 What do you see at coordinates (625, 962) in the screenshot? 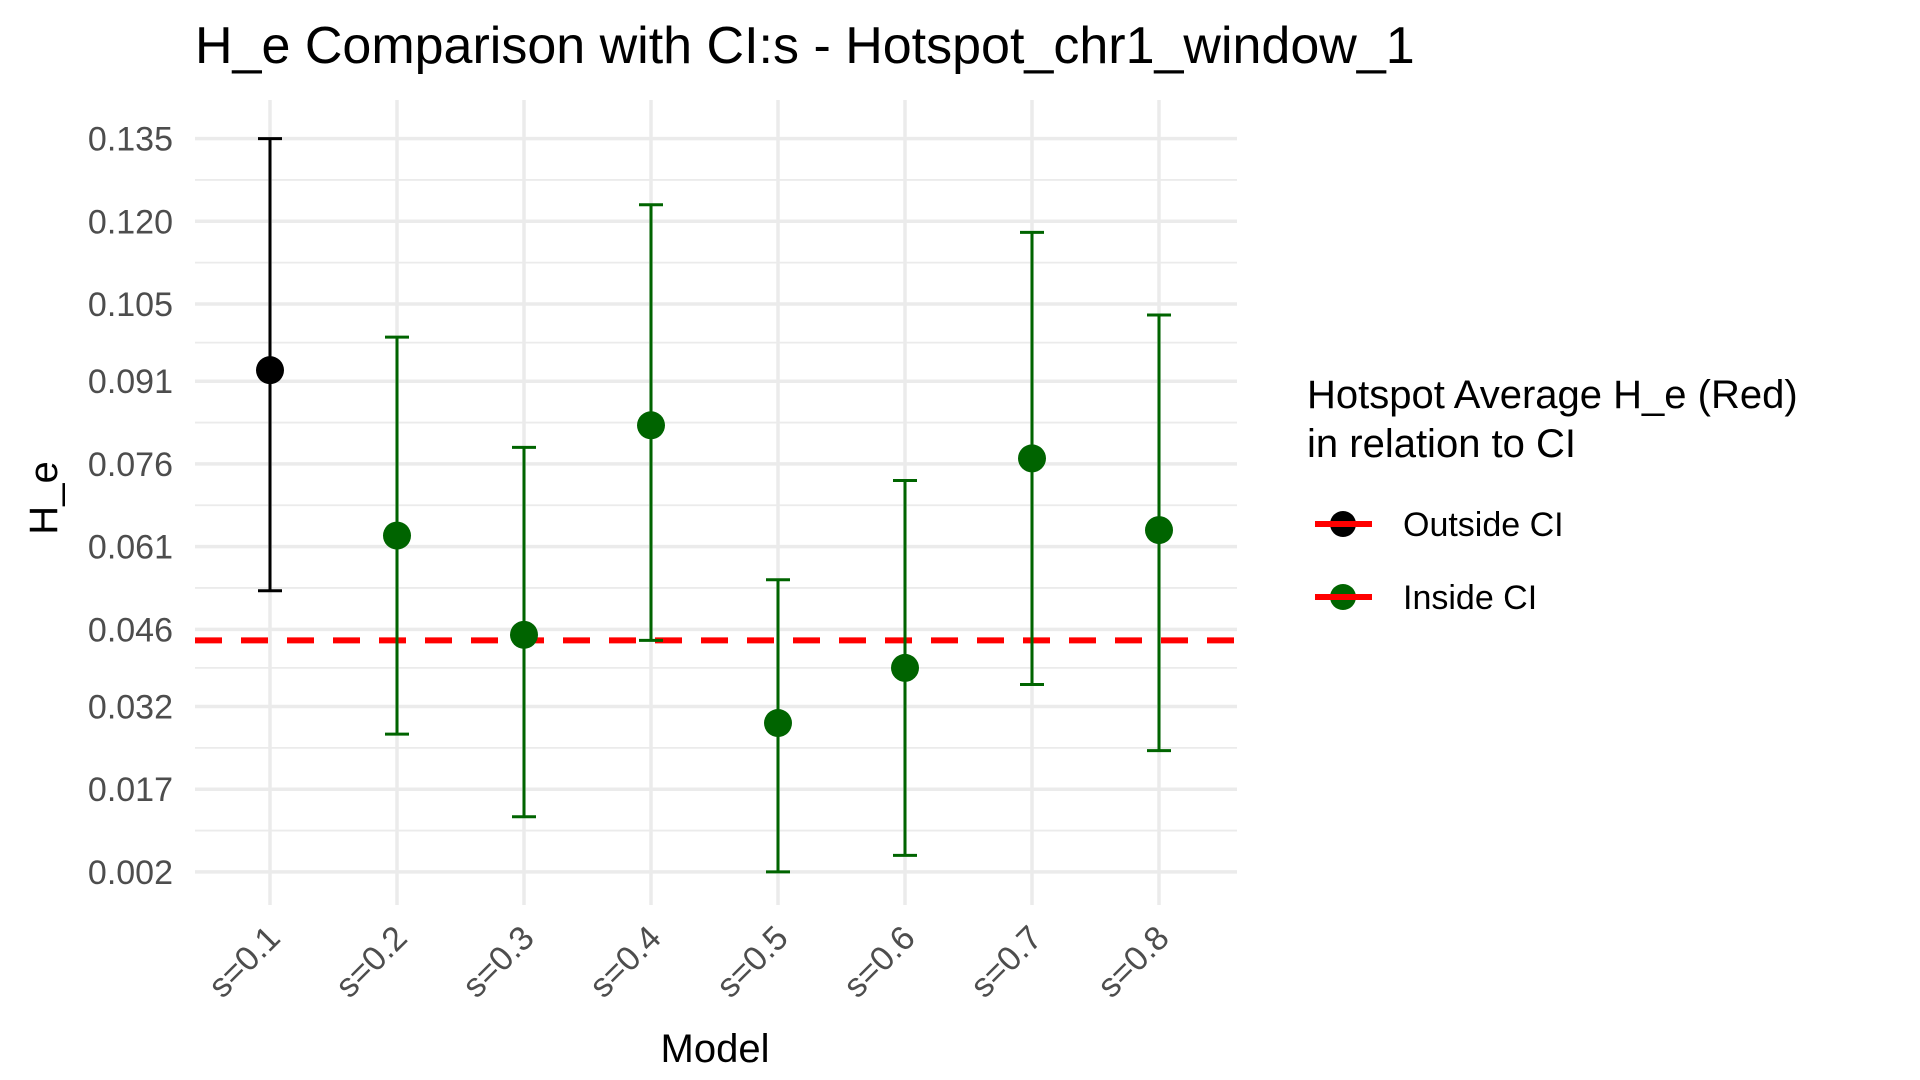
I see `x-tick-label: s=0.4` at bounding box center [625, 962].